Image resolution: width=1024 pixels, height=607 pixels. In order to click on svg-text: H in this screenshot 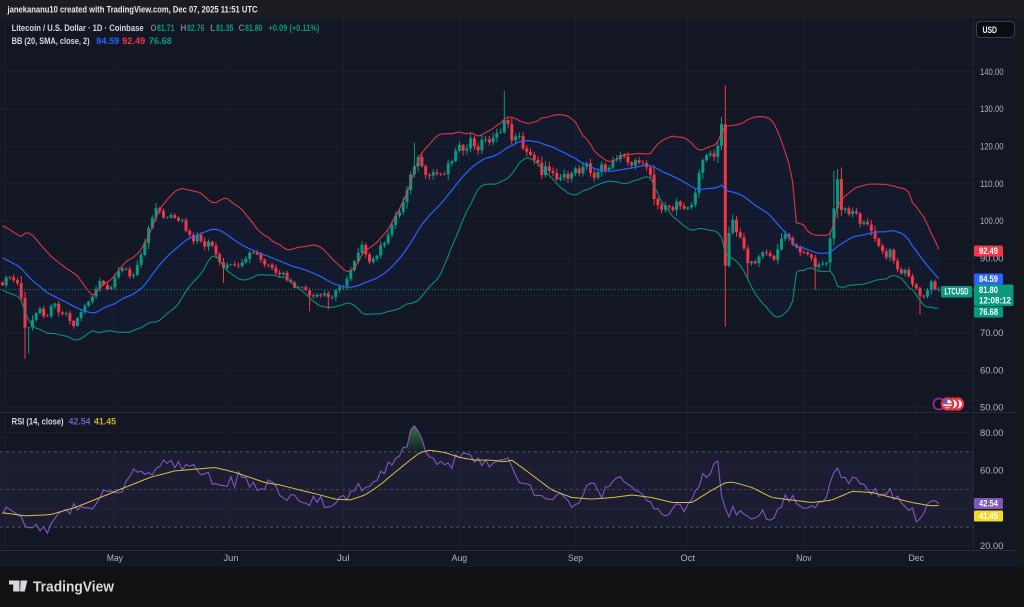, I will do `click(183, 28)`.